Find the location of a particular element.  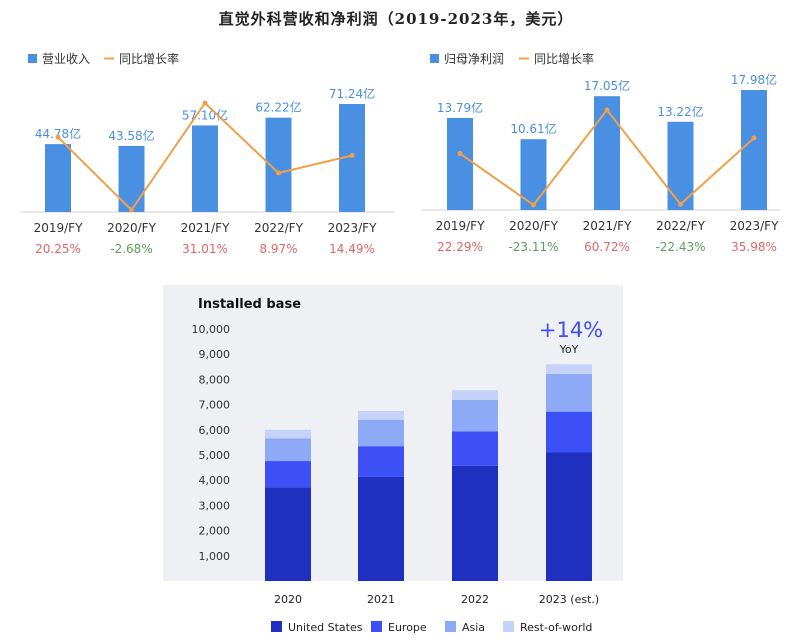

y-tick-label: 5,000 is located at coordinates (215, 455).